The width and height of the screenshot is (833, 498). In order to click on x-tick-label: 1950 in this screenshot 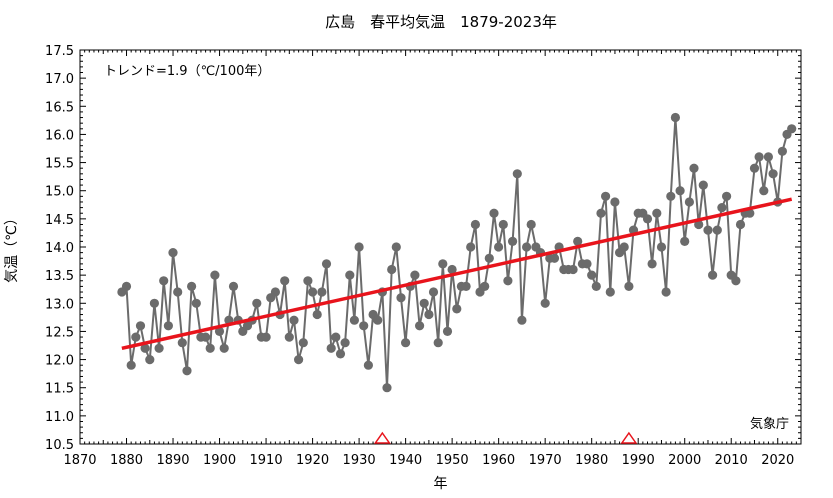, I will do `click(452, 460)`.